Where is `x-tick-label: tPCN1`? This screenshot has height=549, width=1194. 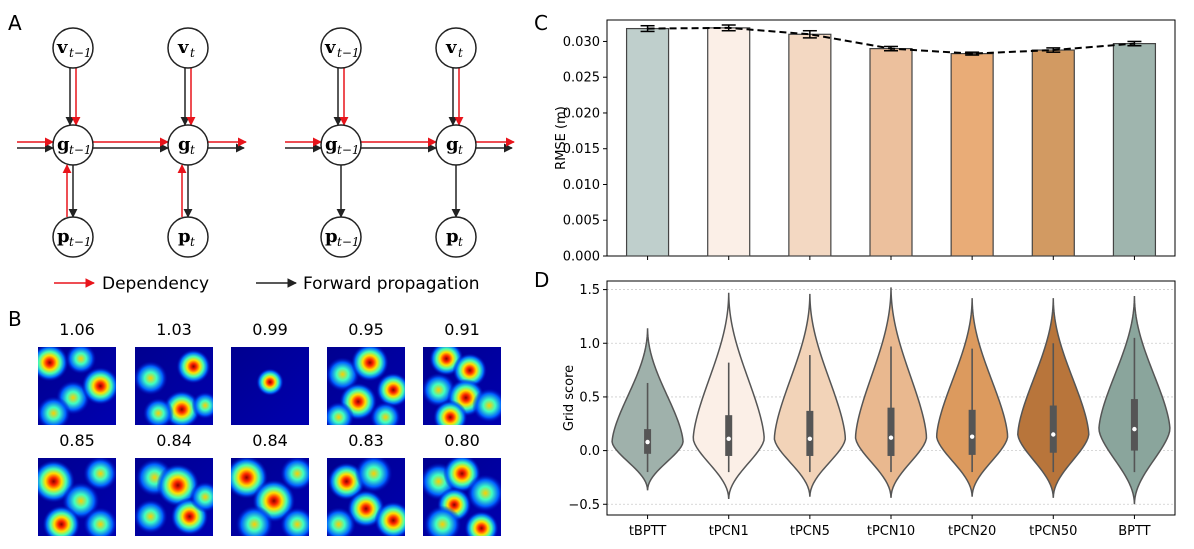
x-tick-label: tPCN1 is located at coordinates (729, 531).